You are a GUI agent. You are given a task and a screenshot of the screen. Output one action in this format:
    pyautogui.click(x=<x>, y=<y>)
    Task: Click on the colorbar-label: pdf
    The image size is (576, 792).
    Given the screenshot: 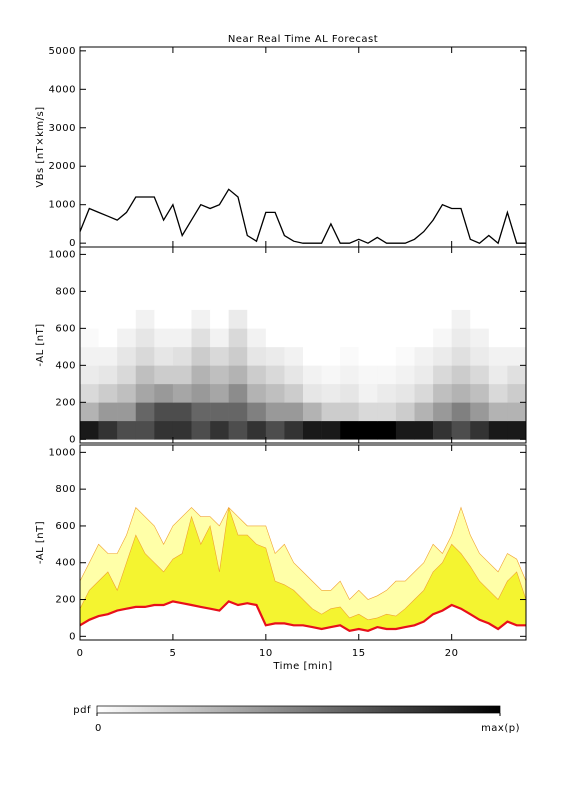 What is the action you would take?
    pyautogui.click(x=82, y=710)
    